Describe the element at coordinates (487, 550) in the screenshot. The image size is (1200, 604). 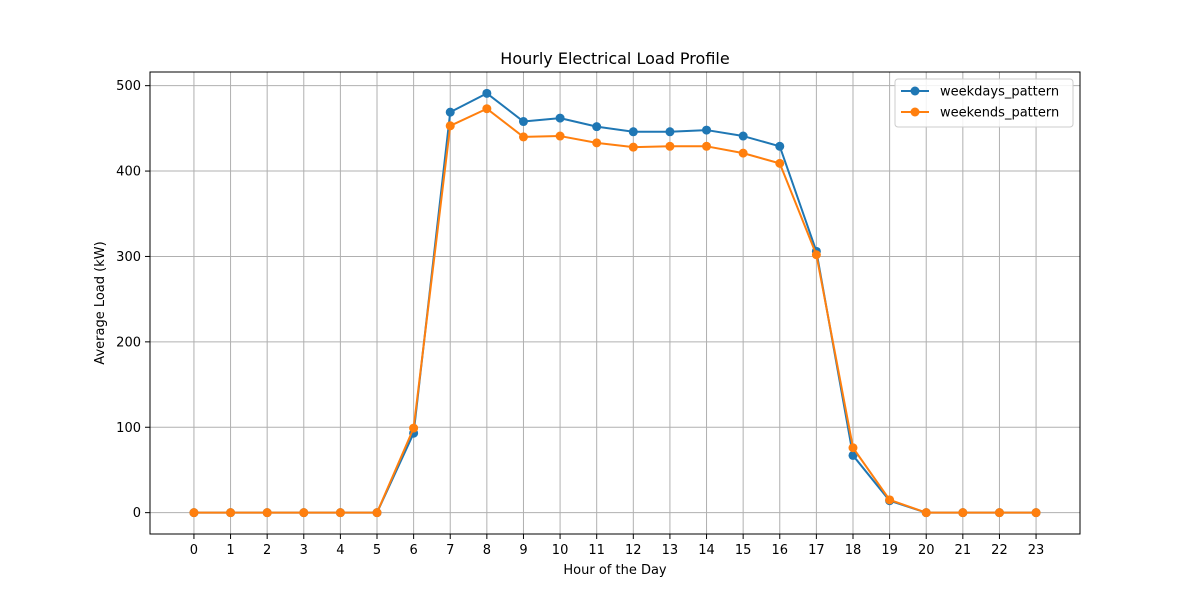
I see `x-tick-label: 8` at that location.